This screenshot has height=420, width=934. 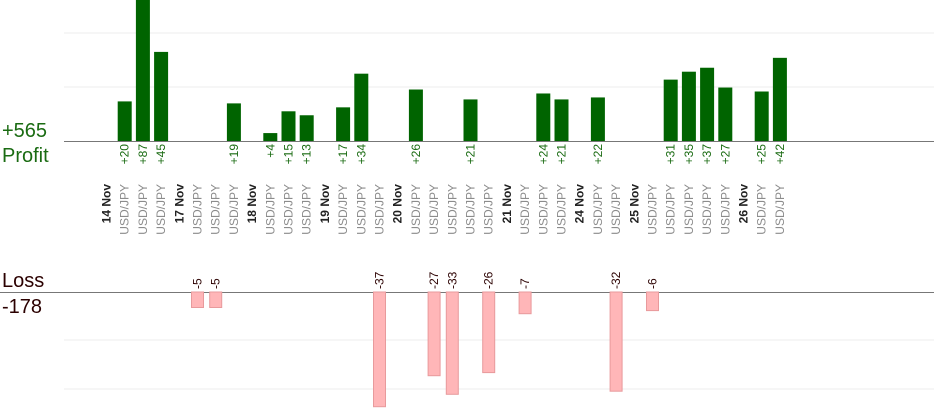 I want to click on date-label: 19 Nov, so click(x=325, y=204).